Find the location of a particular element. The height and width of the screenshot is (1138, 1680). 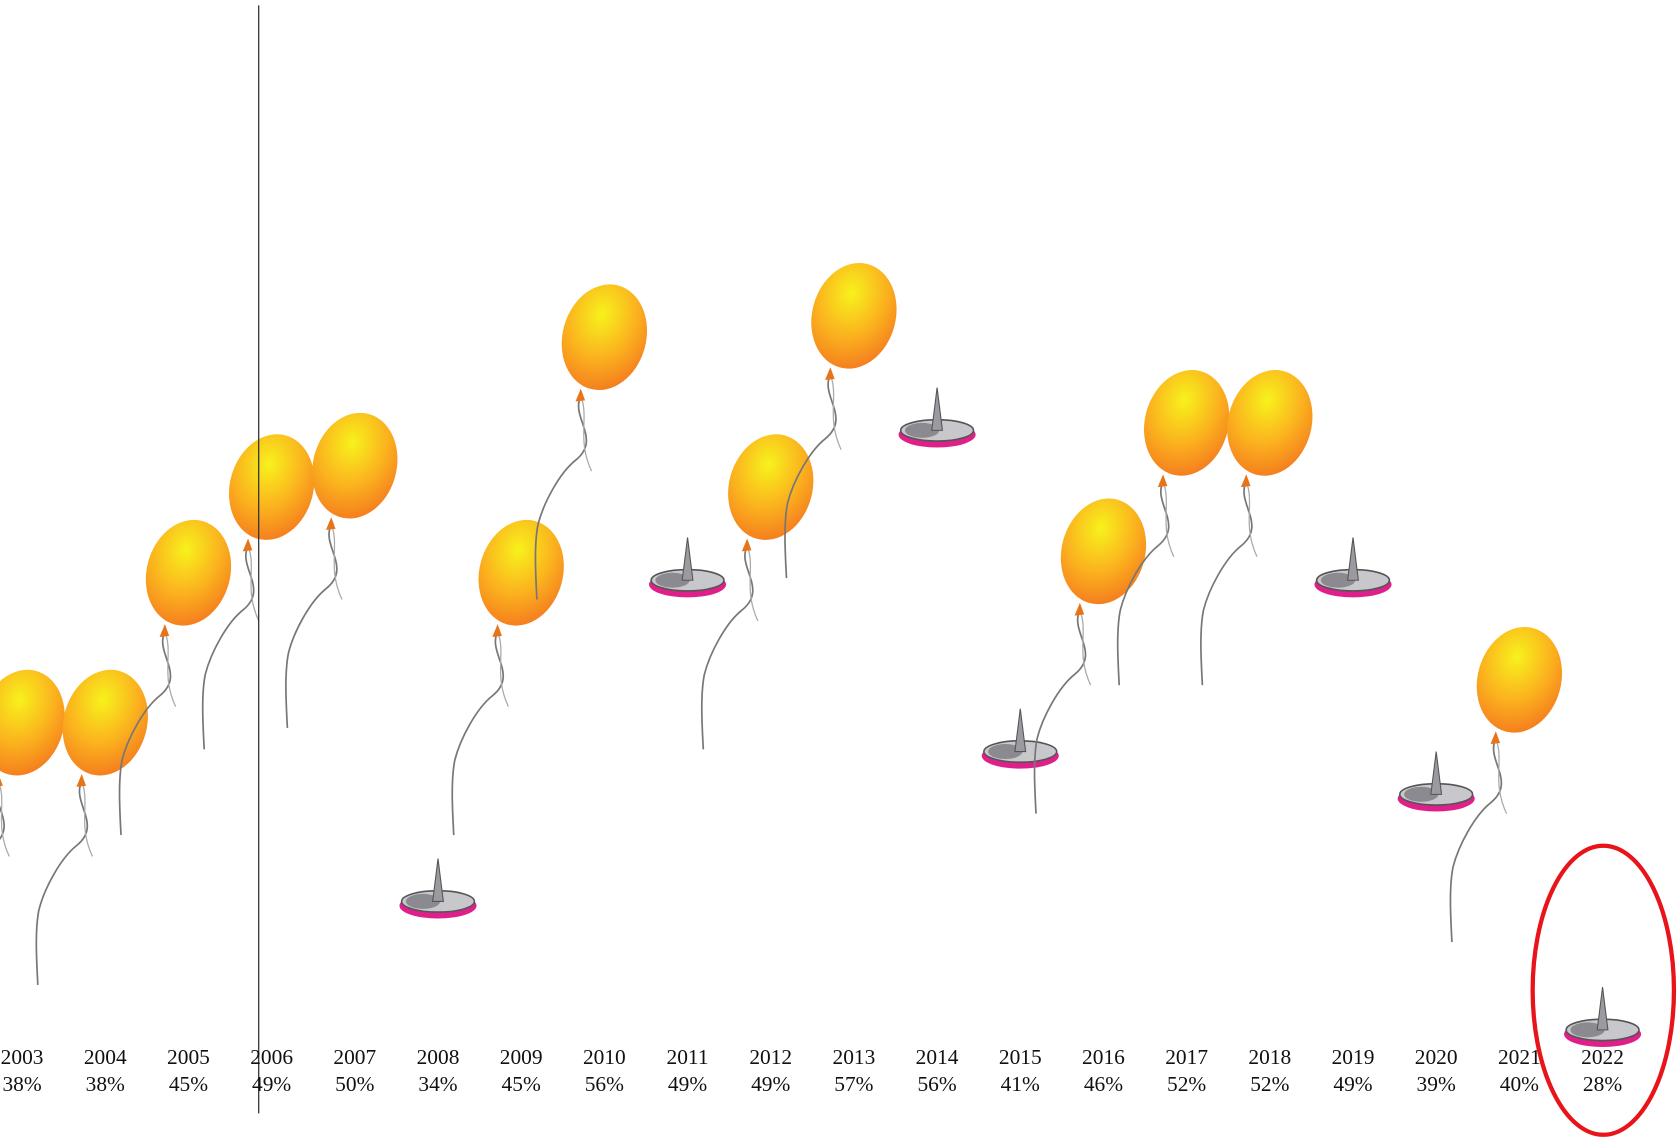

value-label: 40% is located at coordinates (1519, 1084).